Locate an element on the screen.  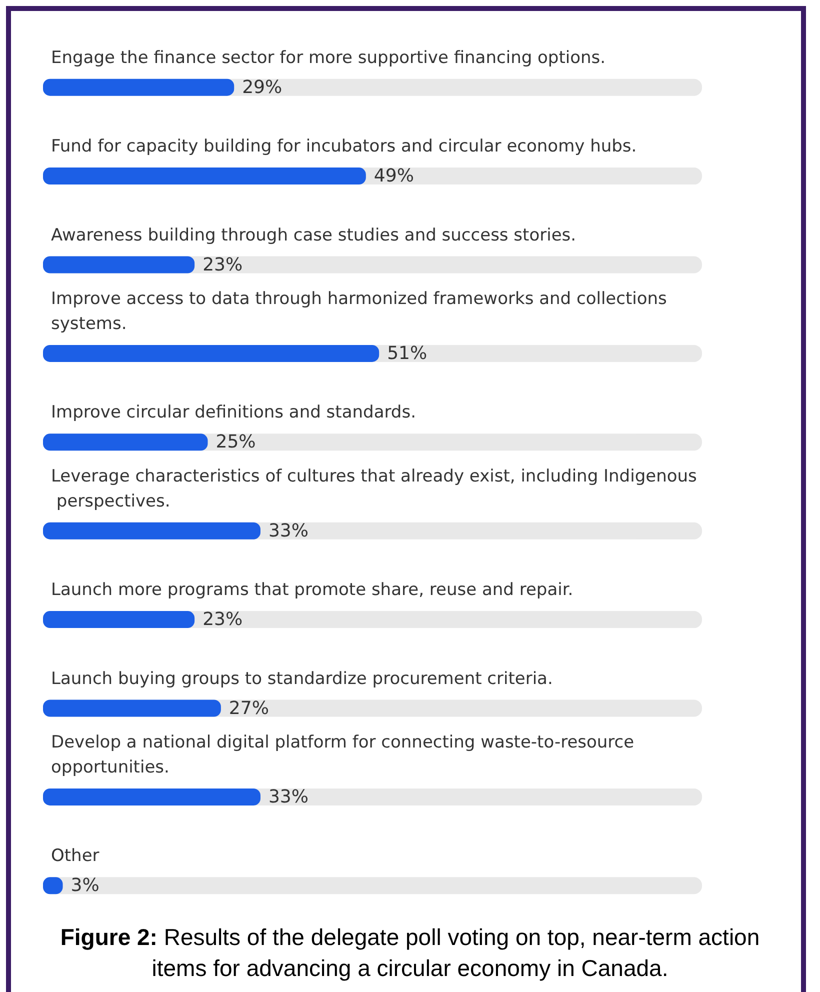
y-tick-label: Leverage characteristics of cultures that already exist, including Indigenous perspectives. is located at coordinates (374, 489).